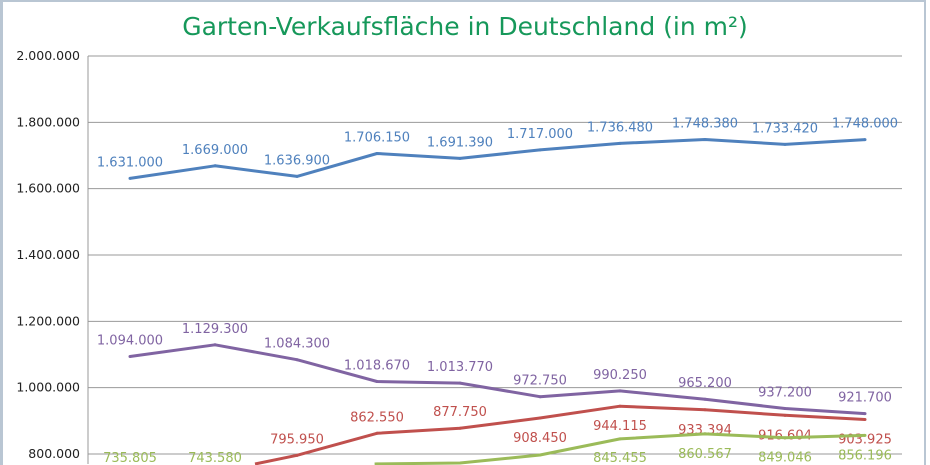  I want to click on data-label-green: 849.046, so click(785, 458).